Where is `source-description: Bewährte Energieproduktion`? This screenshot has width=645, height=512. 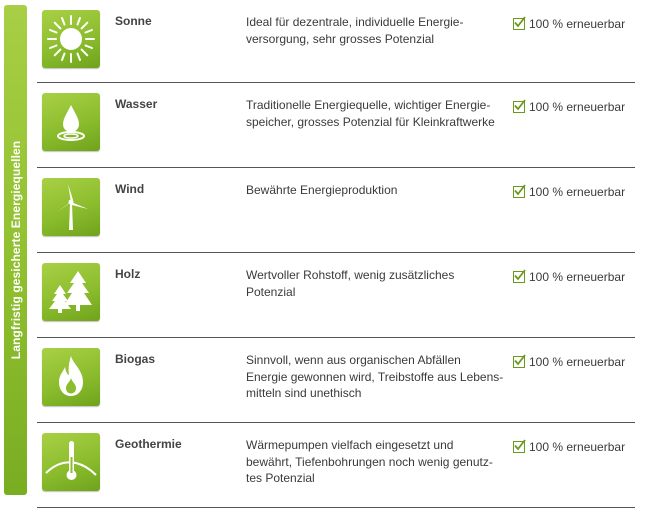 source-description: Bewährte Energieproduktion is located at coordinates (322, 190).